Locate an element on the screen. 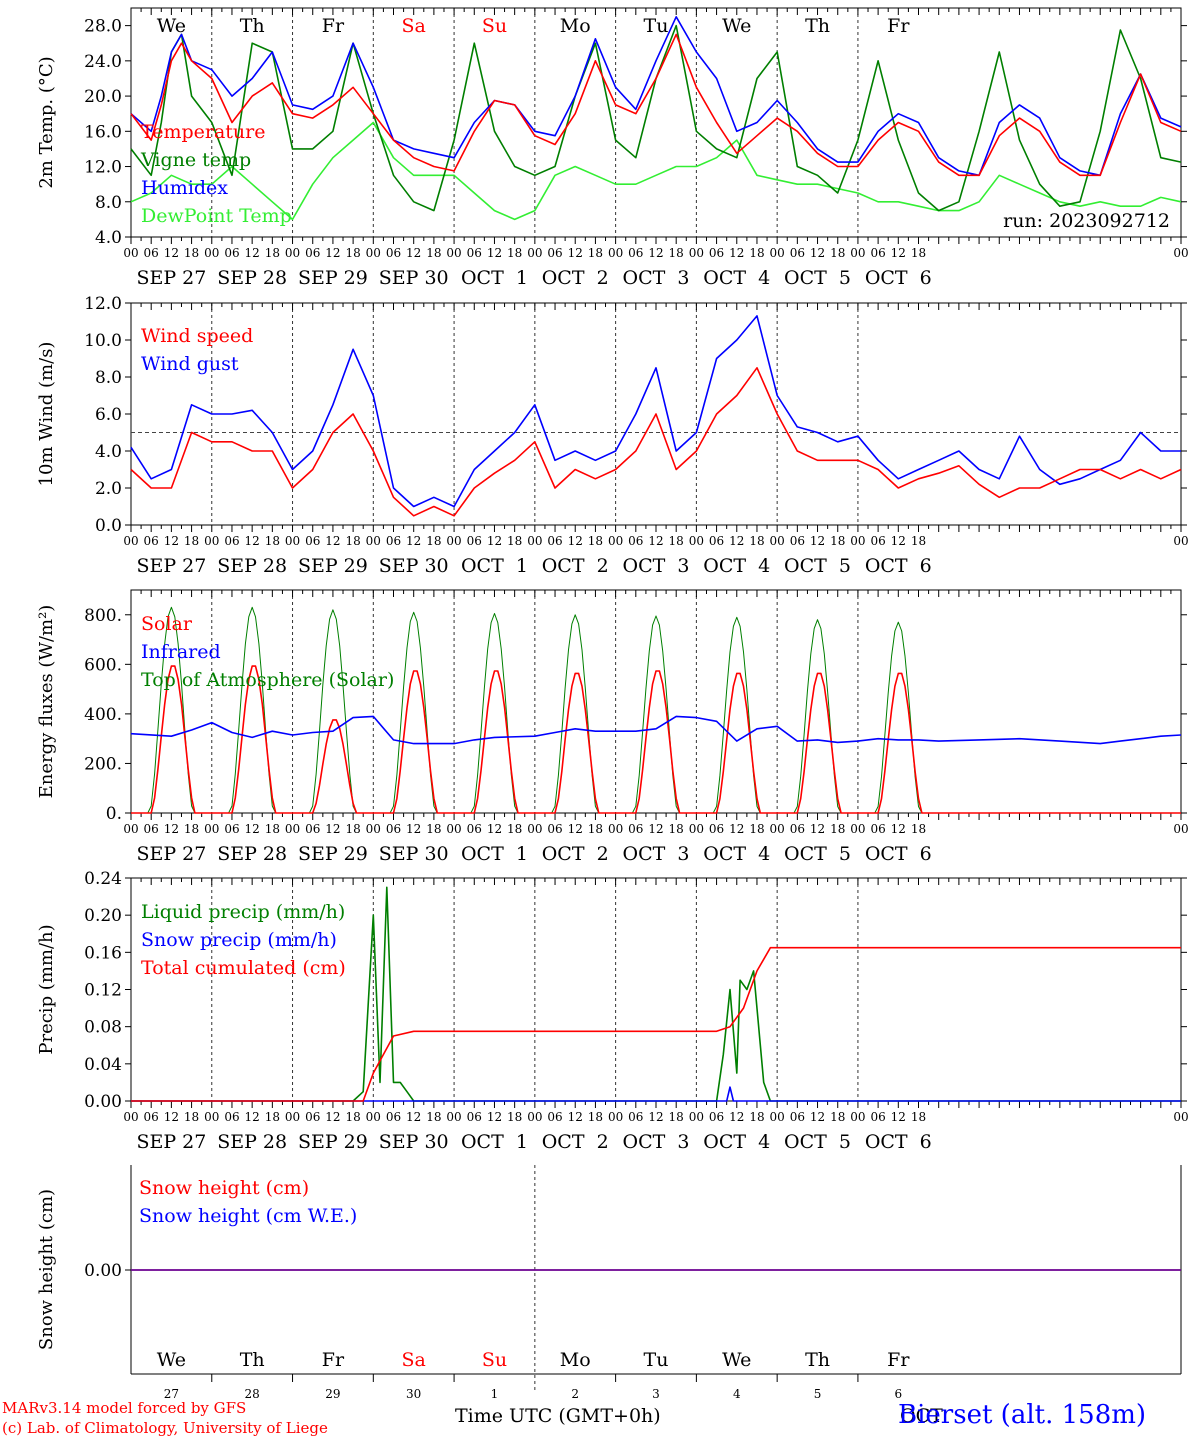 This screenshot has width=1194, height=1440. y-tick-label: 0.00 is located at coordinates (103, 1102).